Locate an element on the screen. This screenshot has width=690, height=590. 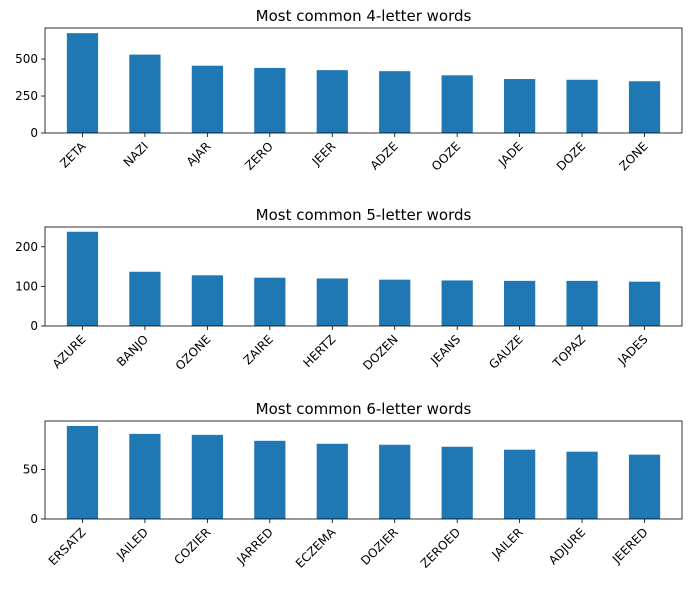
x-tick-label-zero: ZERO is located at coordinates (259, 156).